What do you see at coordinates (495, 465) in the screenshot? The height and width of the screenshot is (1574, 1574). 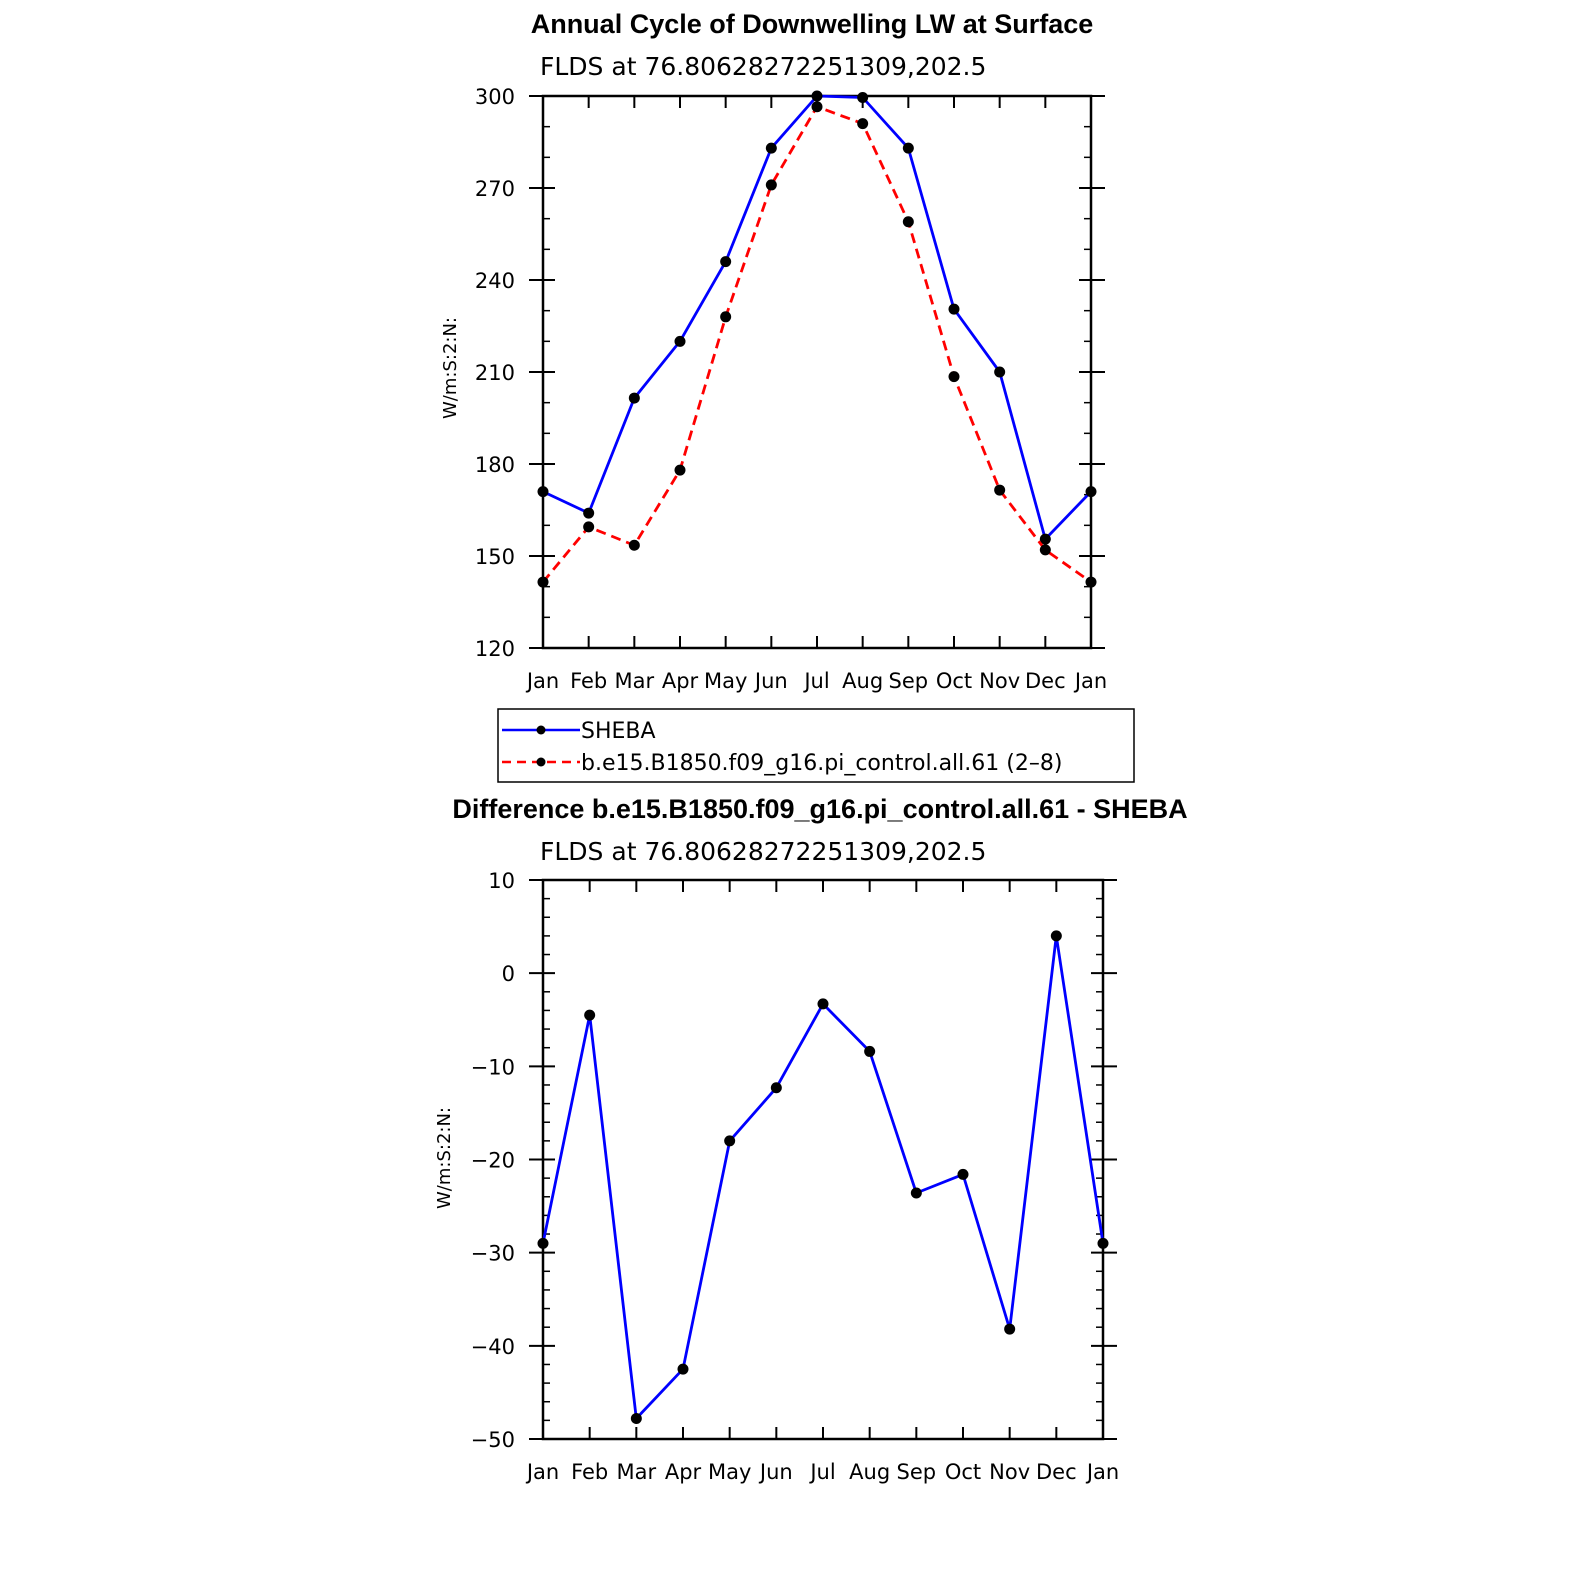 I see `y-tick-label: 180` at bounding box center [495, 465].